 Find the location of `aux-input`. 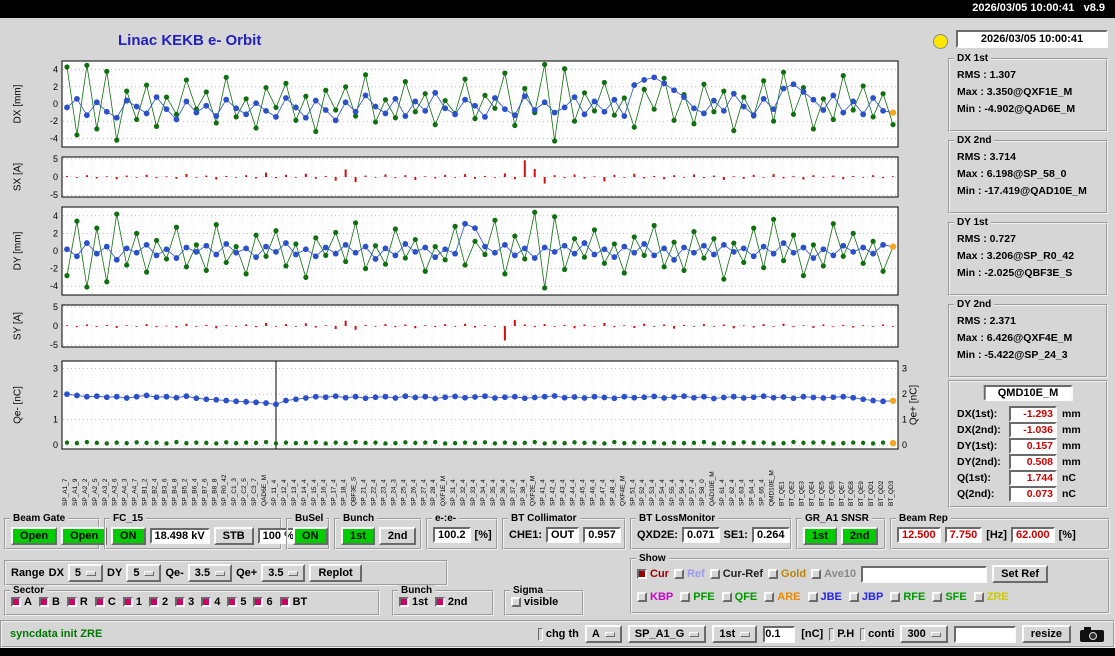

aux-input is located at coordinates (984, 634).